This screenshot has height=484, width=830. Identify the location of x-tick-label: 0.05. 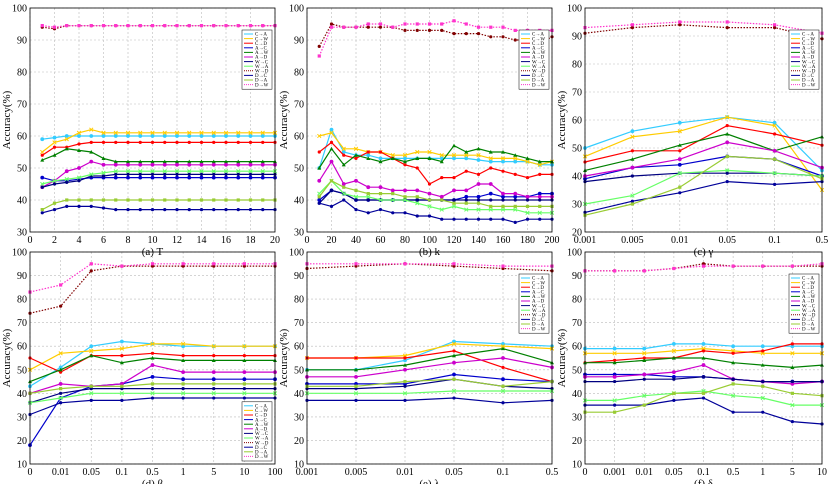
(727, 240).